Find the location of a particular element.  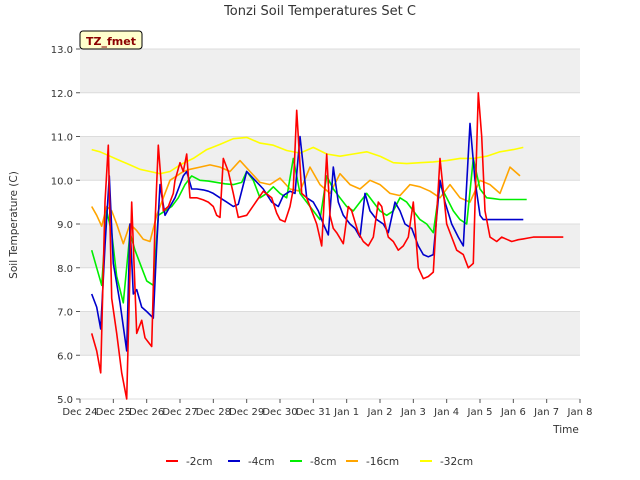

legend-label: -8cm is located at coordinates (323, 462).